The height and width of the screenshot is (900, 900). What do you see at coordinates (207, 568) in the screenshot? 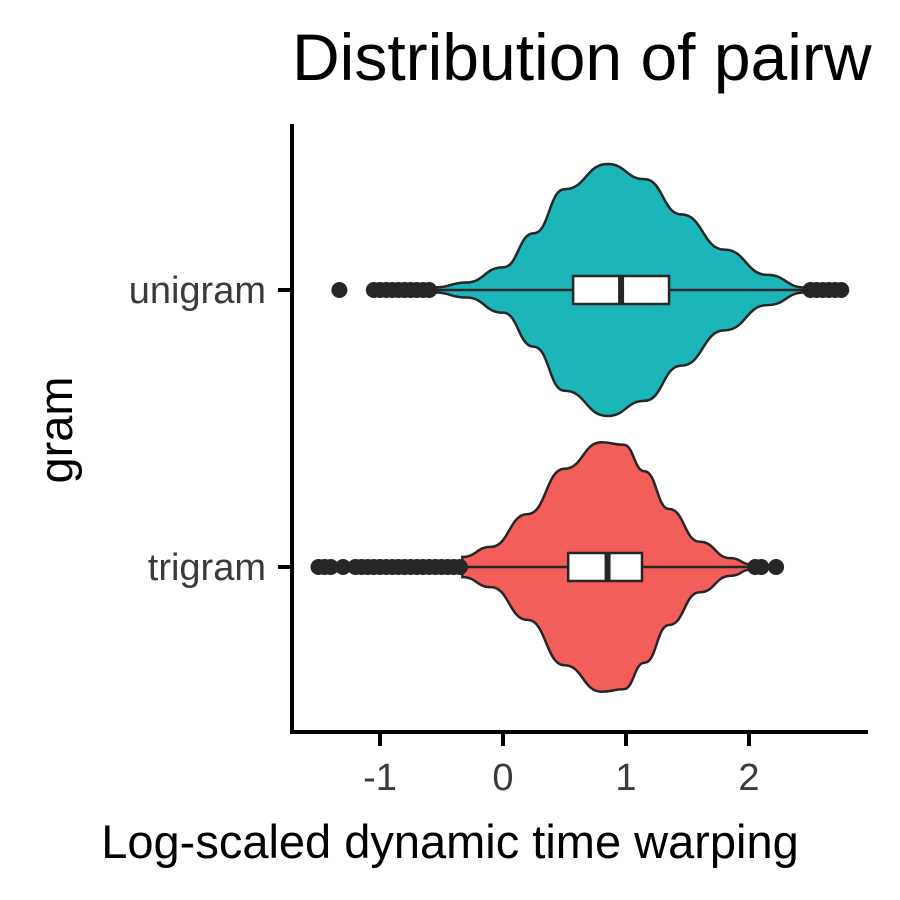
I see `y-tick-label-trigram: trigram` at bounding box center [207, 568].